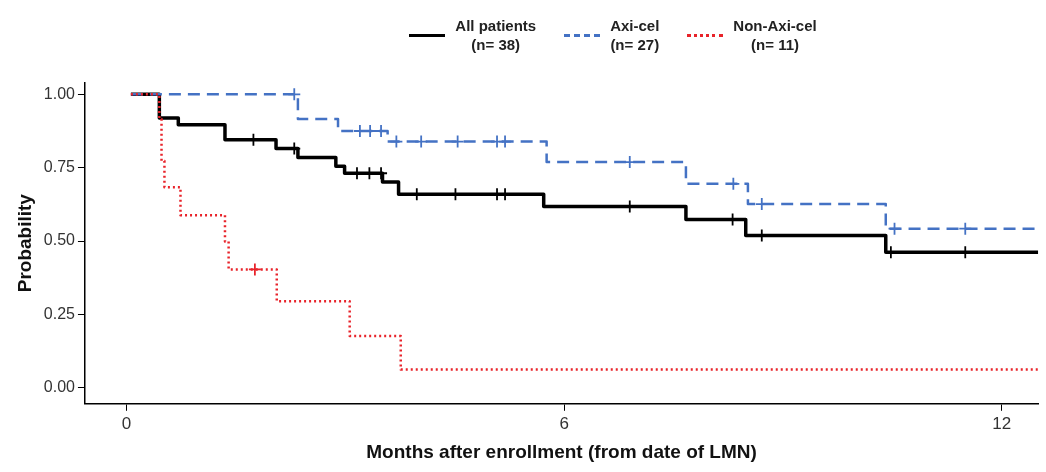 This screenshot has height=472, width=1046. I want to click on legend-label: All patients (n= 38), so click(496, 35).